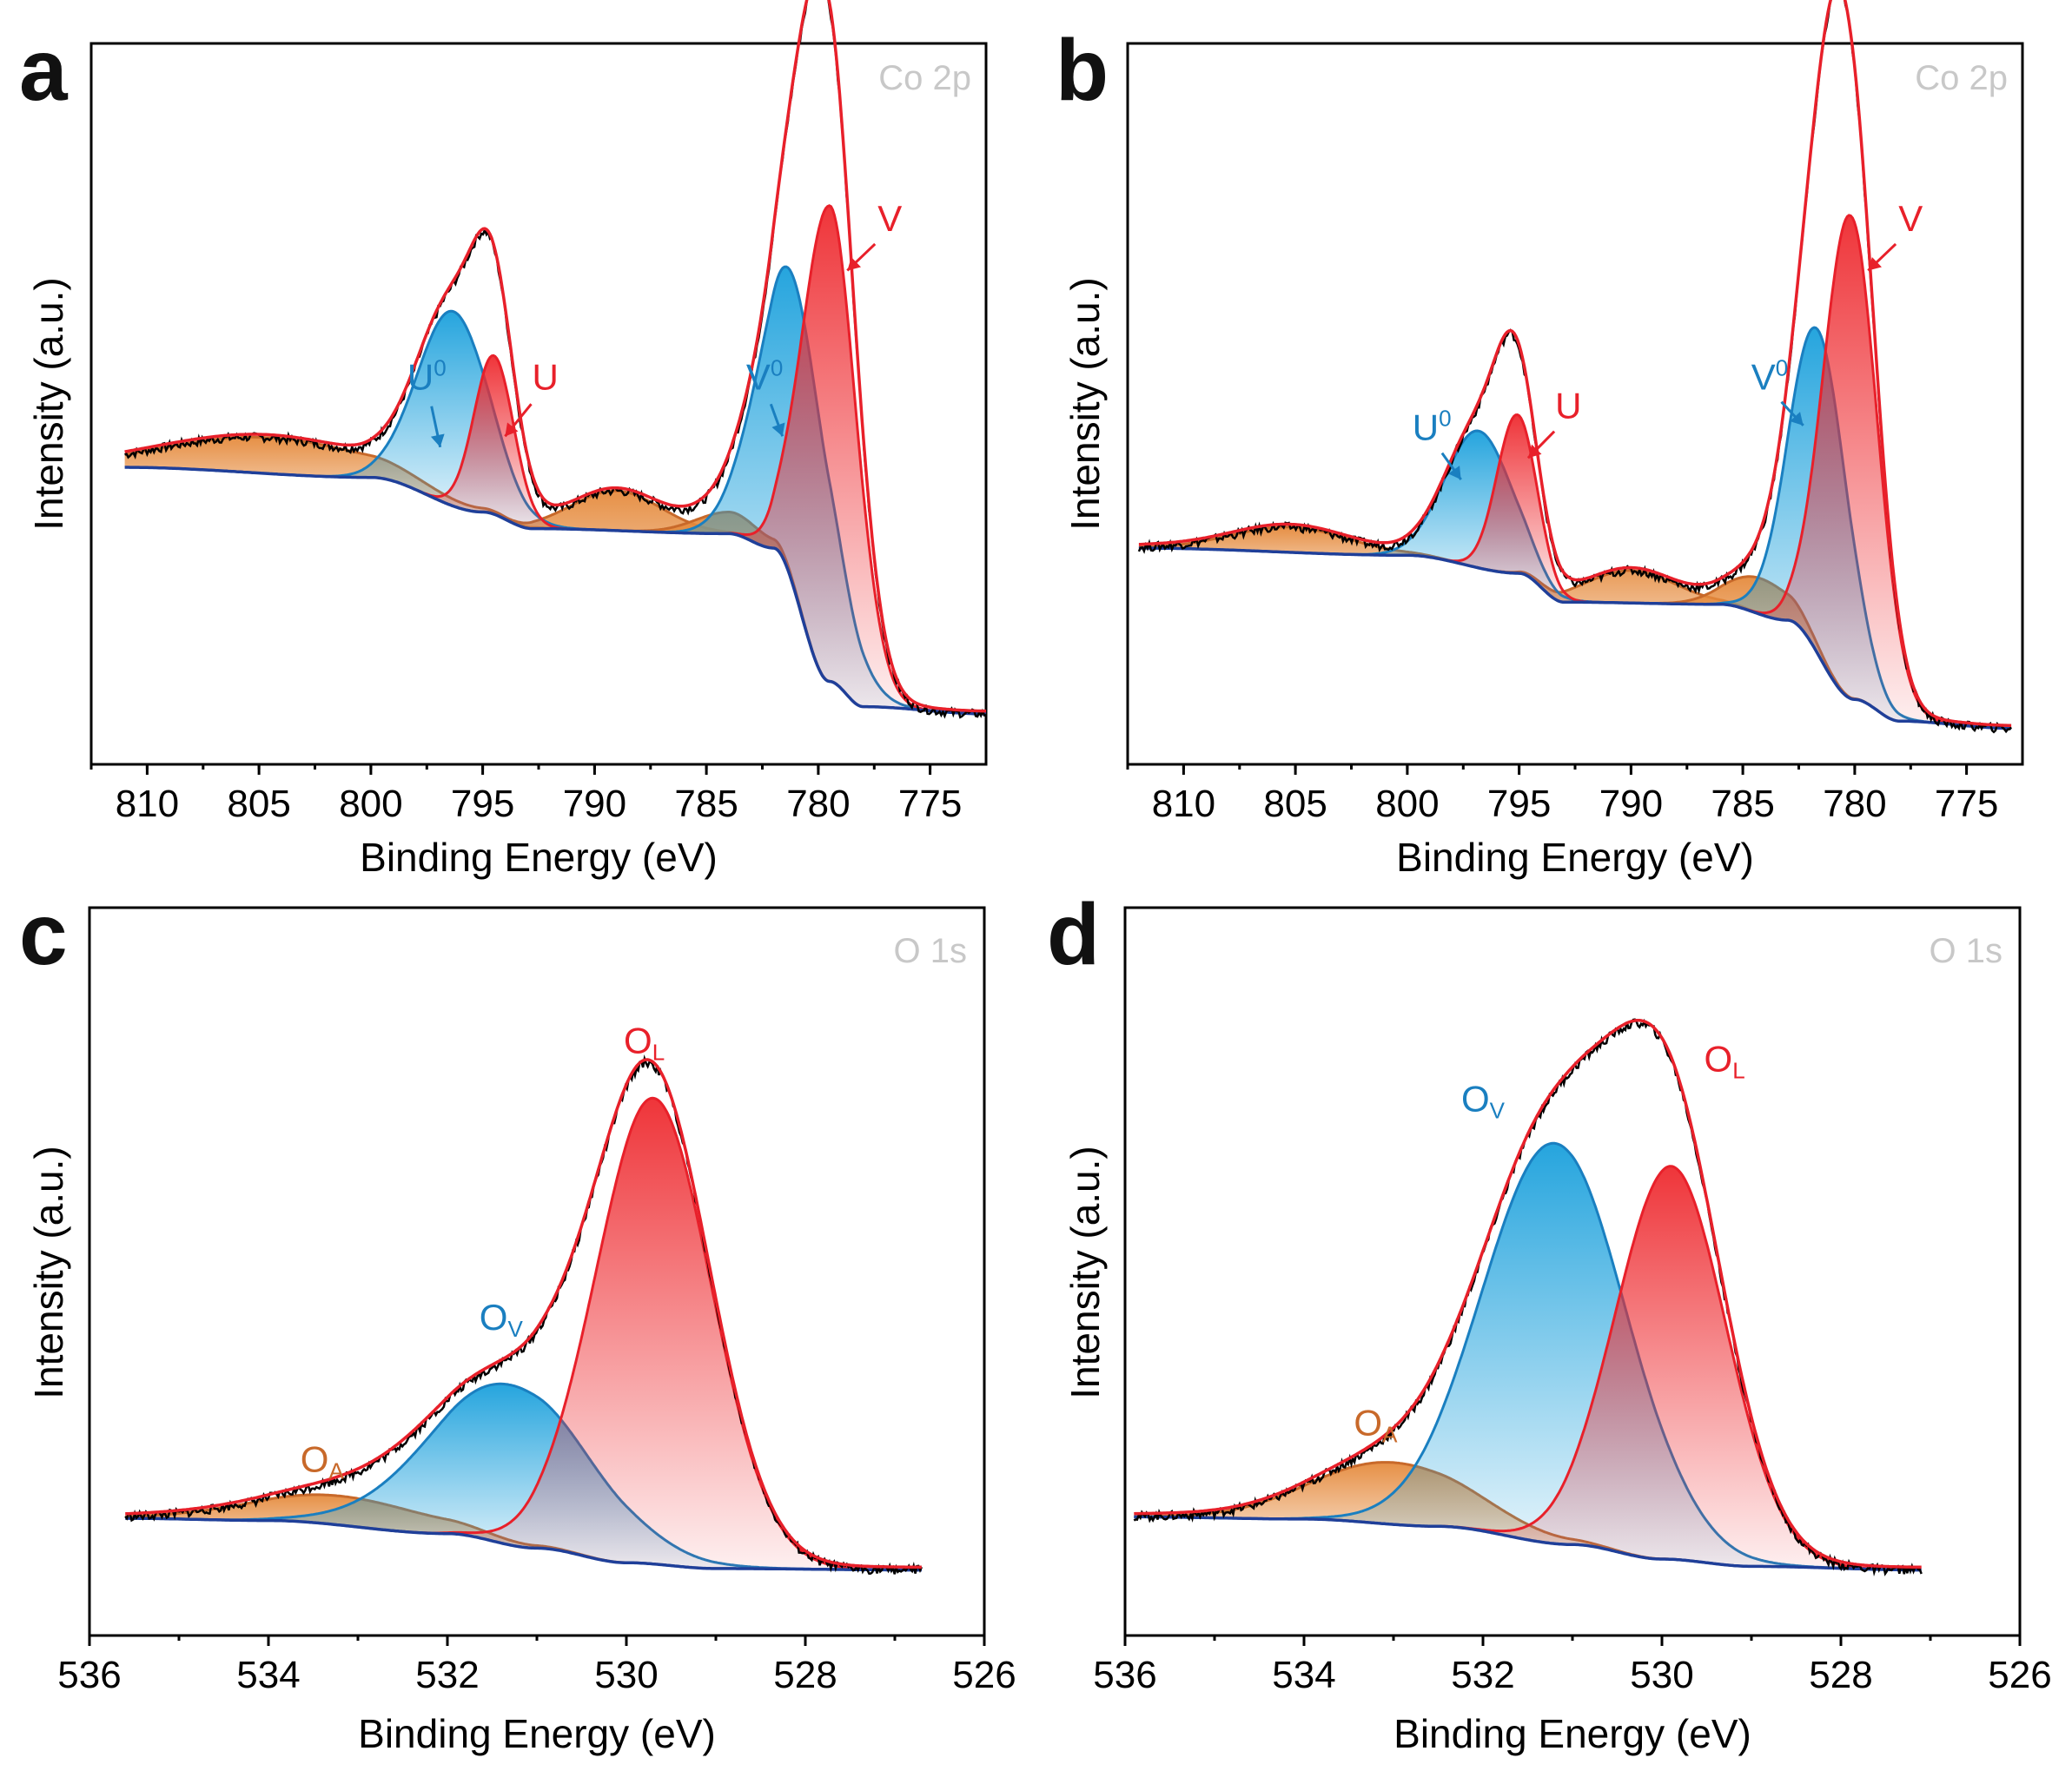  I want to click on x-tick-label: 528, so click(805, 1675).